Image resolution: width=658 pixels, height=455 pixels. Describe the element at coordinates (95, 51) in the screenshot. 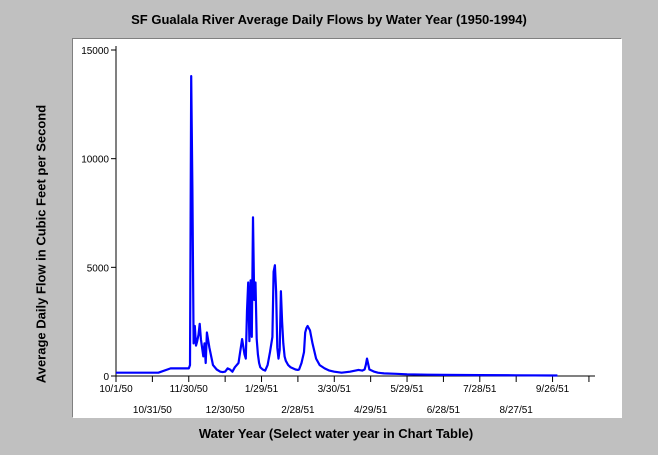

I see `y-tick-label: 15000` at that location.